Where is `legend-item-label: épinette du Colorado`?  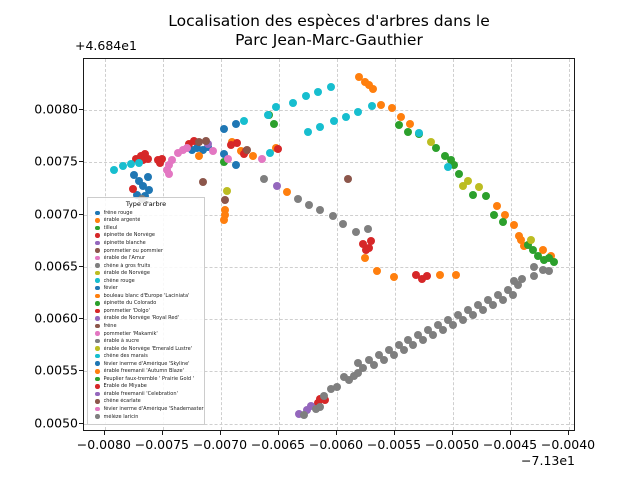 legend-item-label: épinette du Colorado is located at coordinates (130, 303).